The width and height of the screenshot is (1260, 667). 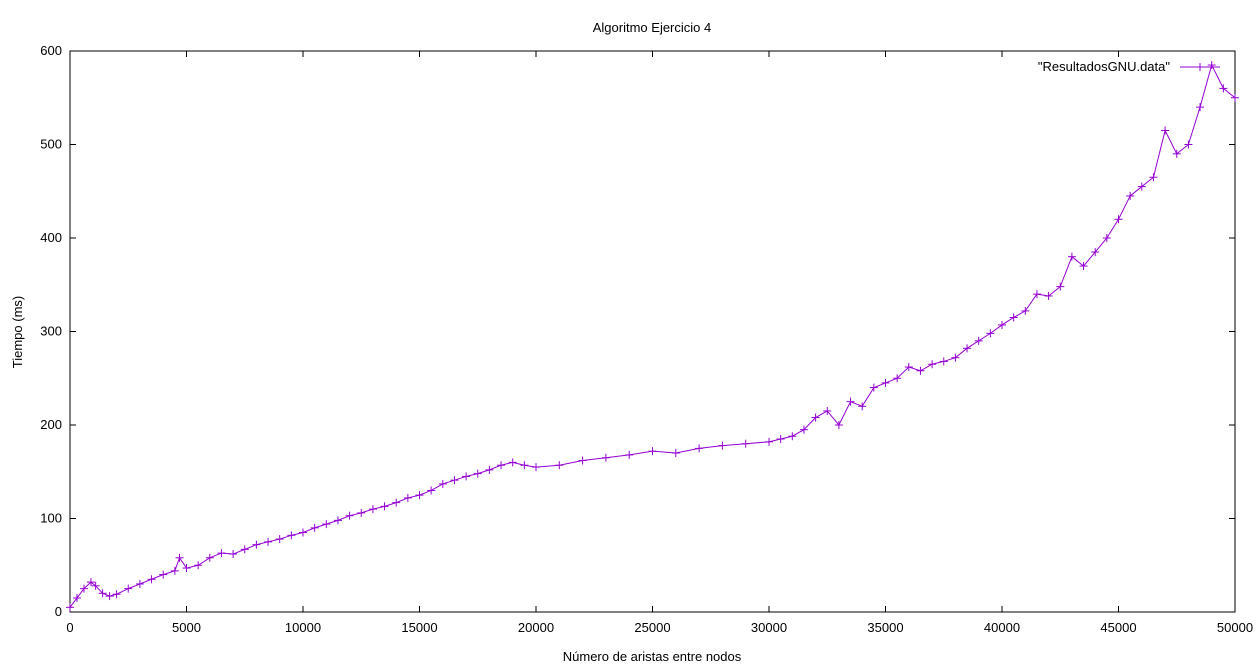 What do you see at coordinates (652, 656) in the screenshot?
I see `x-axis-title: Número de aristas entre nodos` at bounding box center [652, 656].